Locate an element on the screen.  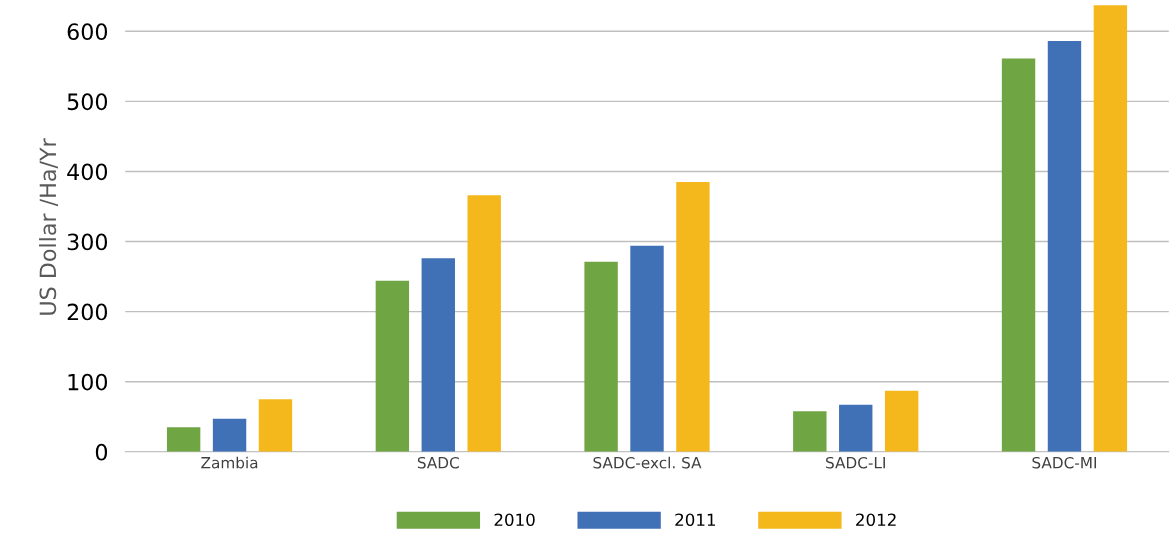
legend-label: 2010 is located at coordinates (514, 520).